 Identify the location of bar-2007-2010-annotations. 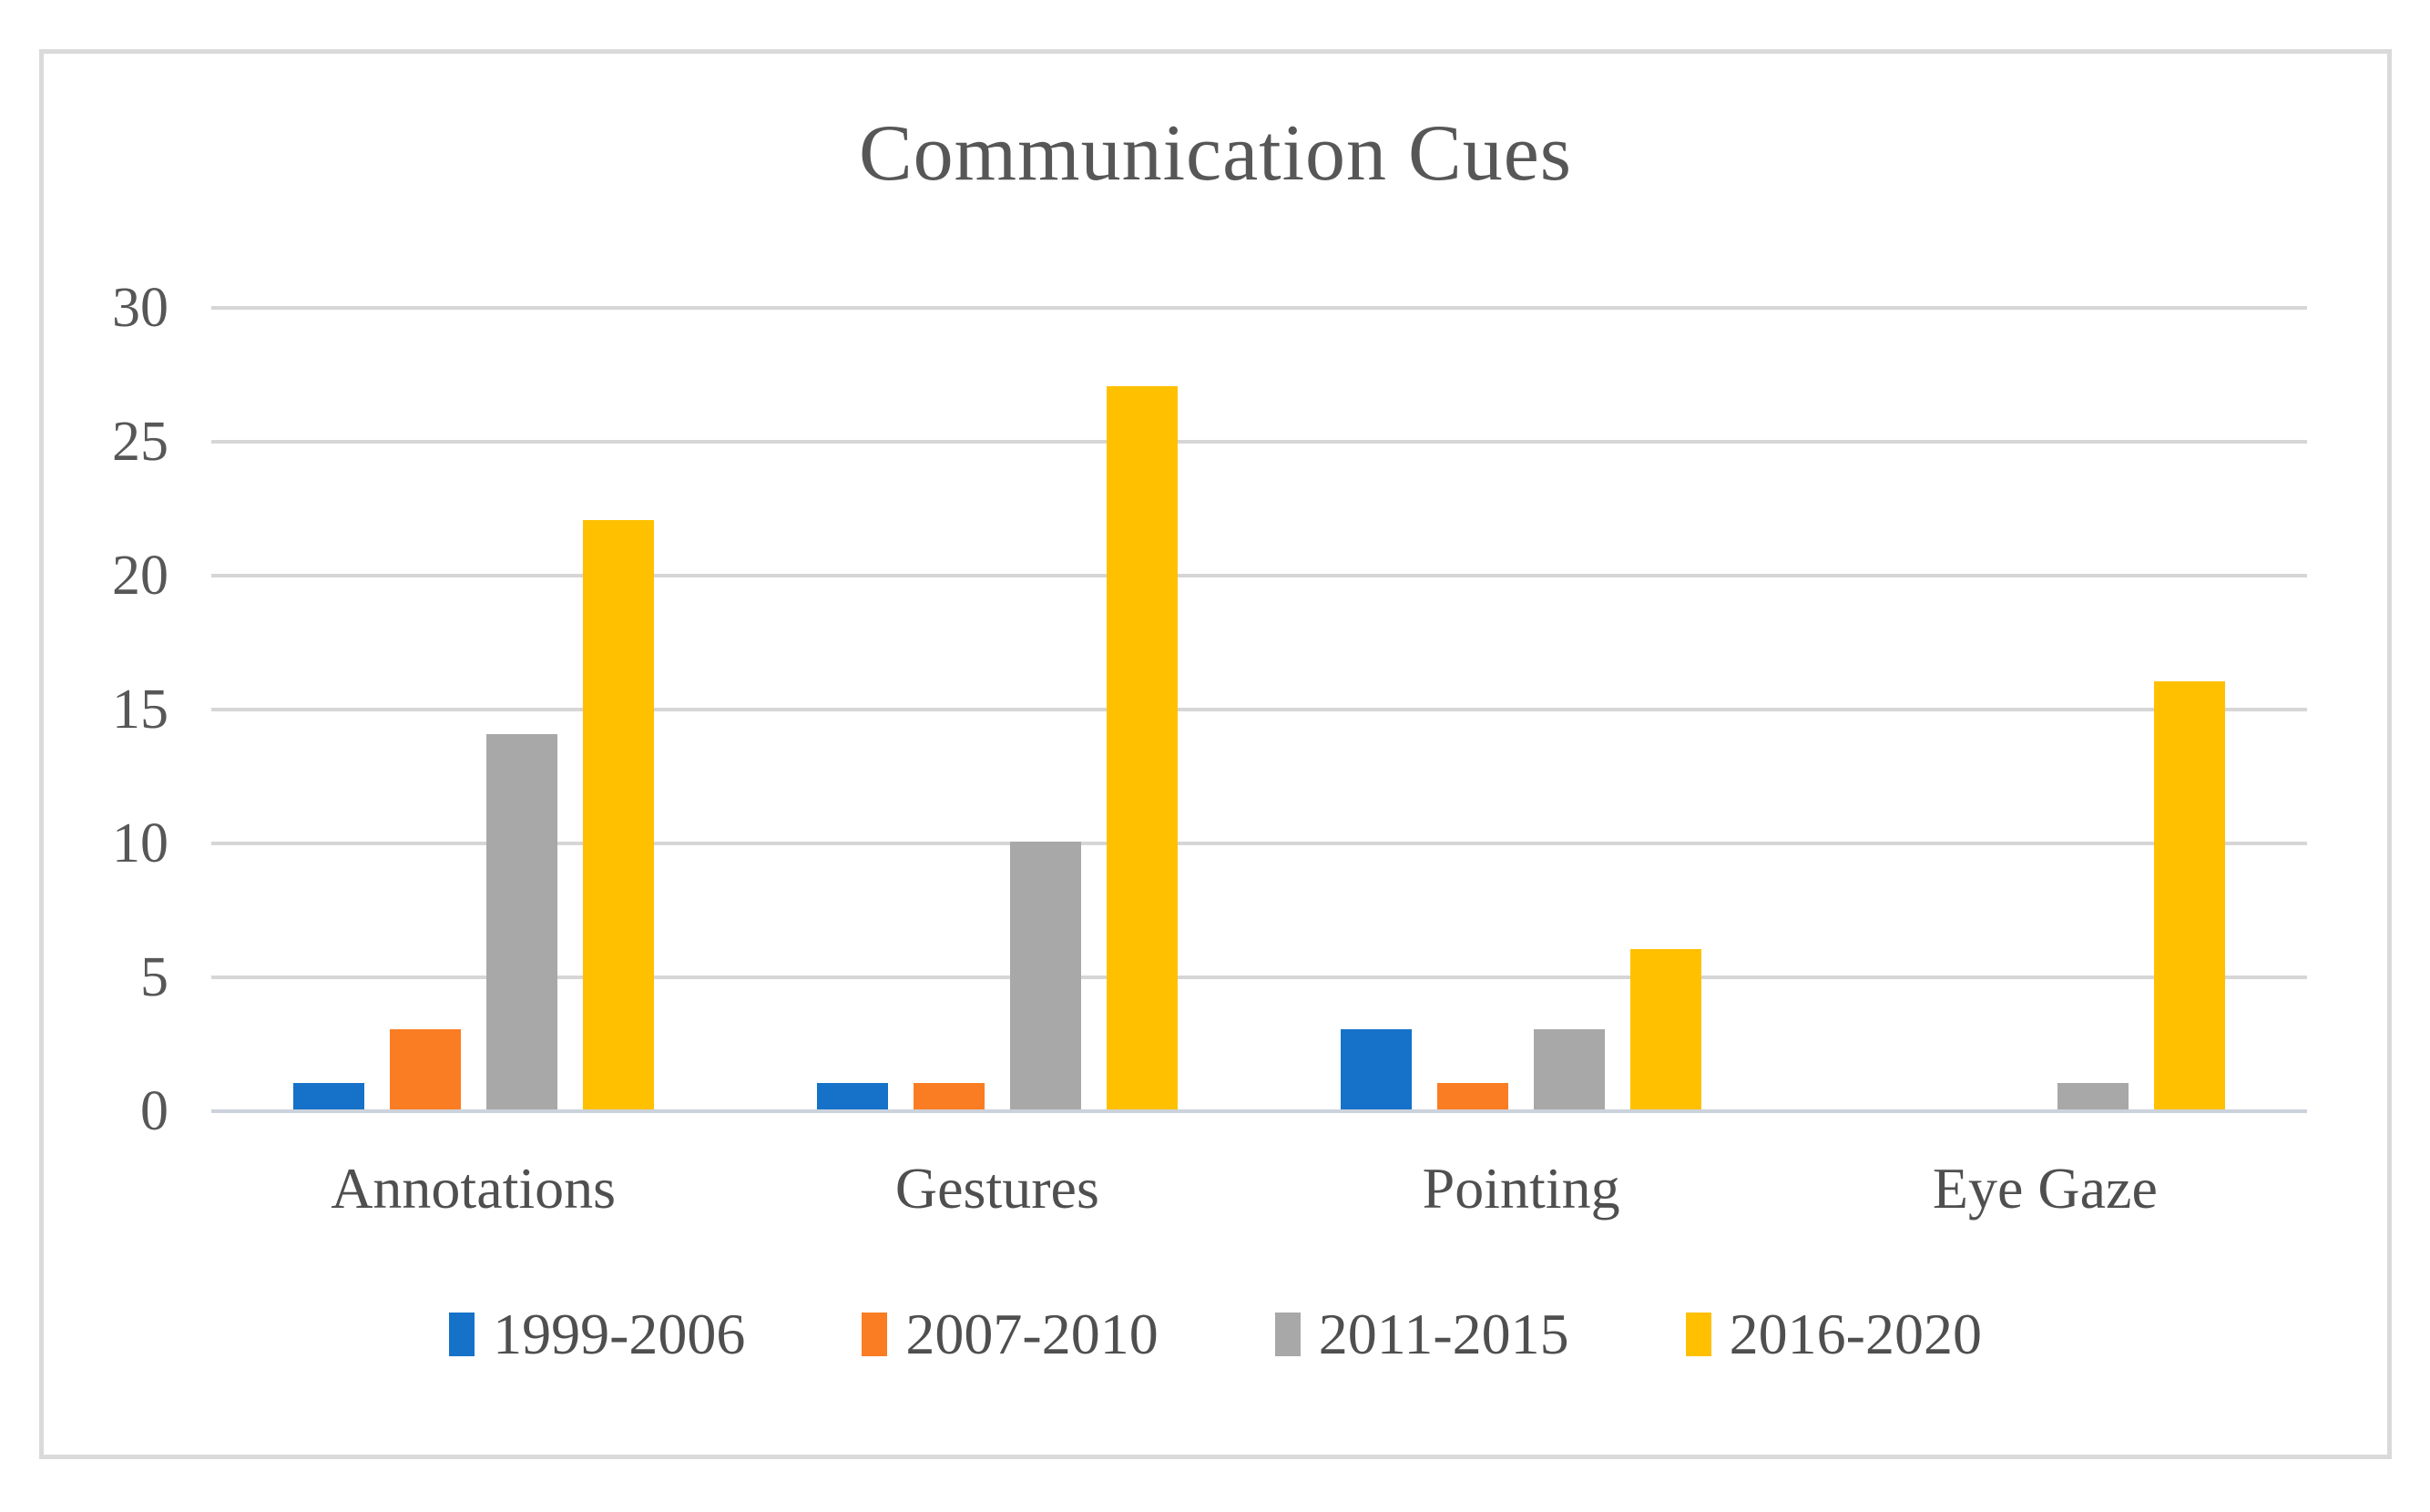
(425, 1068).